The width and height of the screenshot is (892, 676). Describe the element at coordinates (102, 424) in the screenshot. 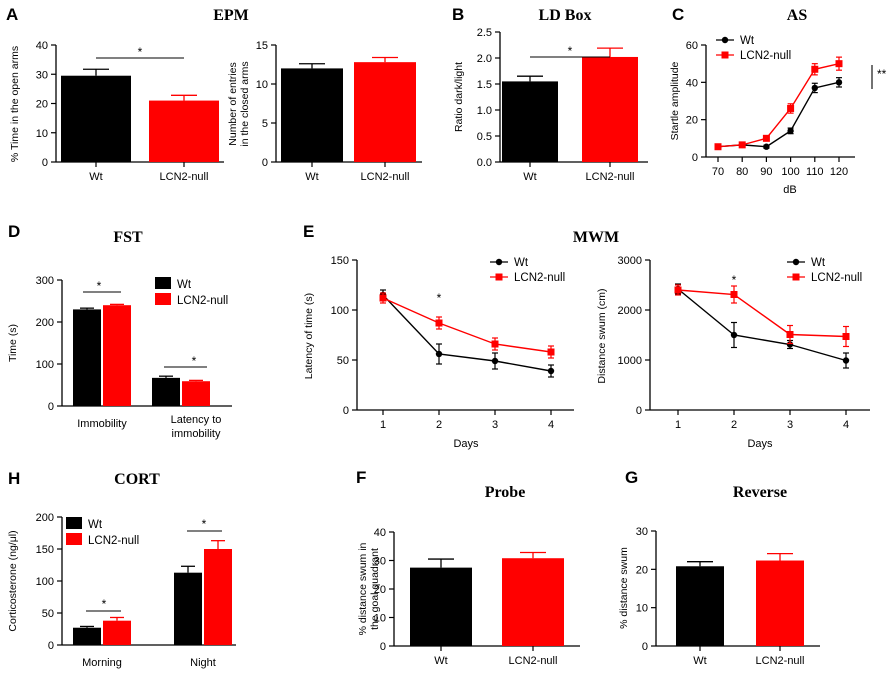

I see `x-category-label: Immobility` at that location.